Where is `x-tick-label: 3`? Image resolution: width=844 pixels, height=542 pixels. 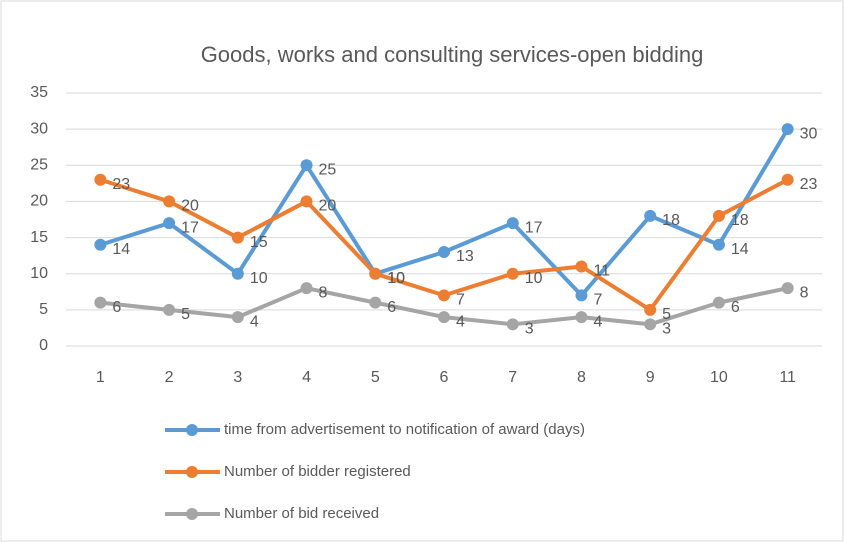
x-tick-label: 3 is located at coordinates (237, 377).